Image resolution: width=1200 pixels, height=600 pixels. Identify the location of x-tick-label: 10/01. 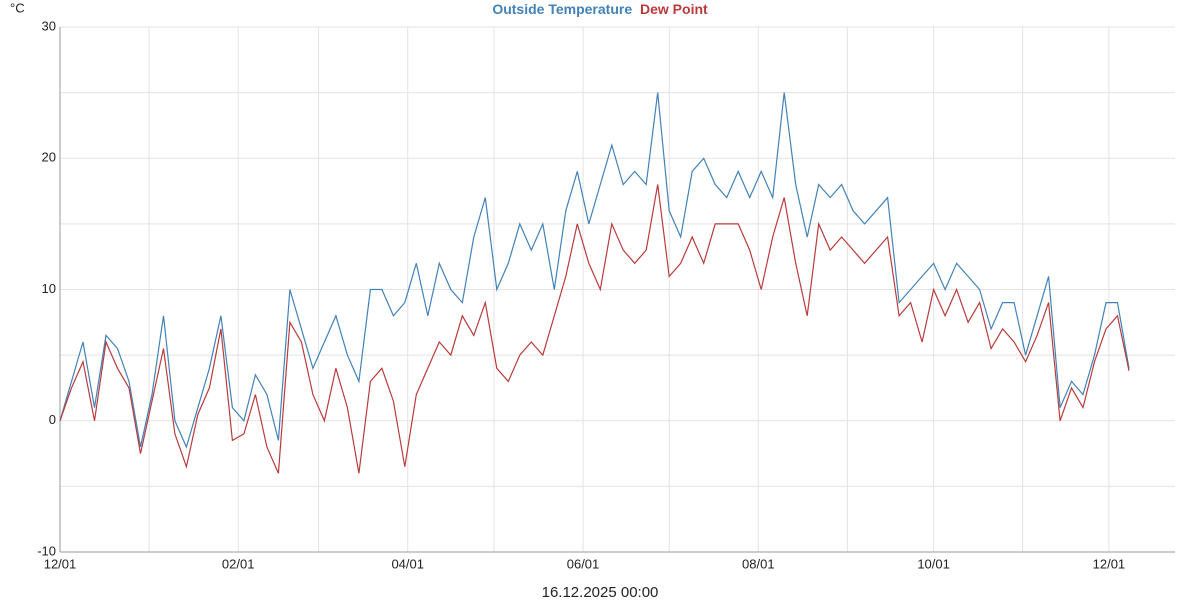
(933, 563).